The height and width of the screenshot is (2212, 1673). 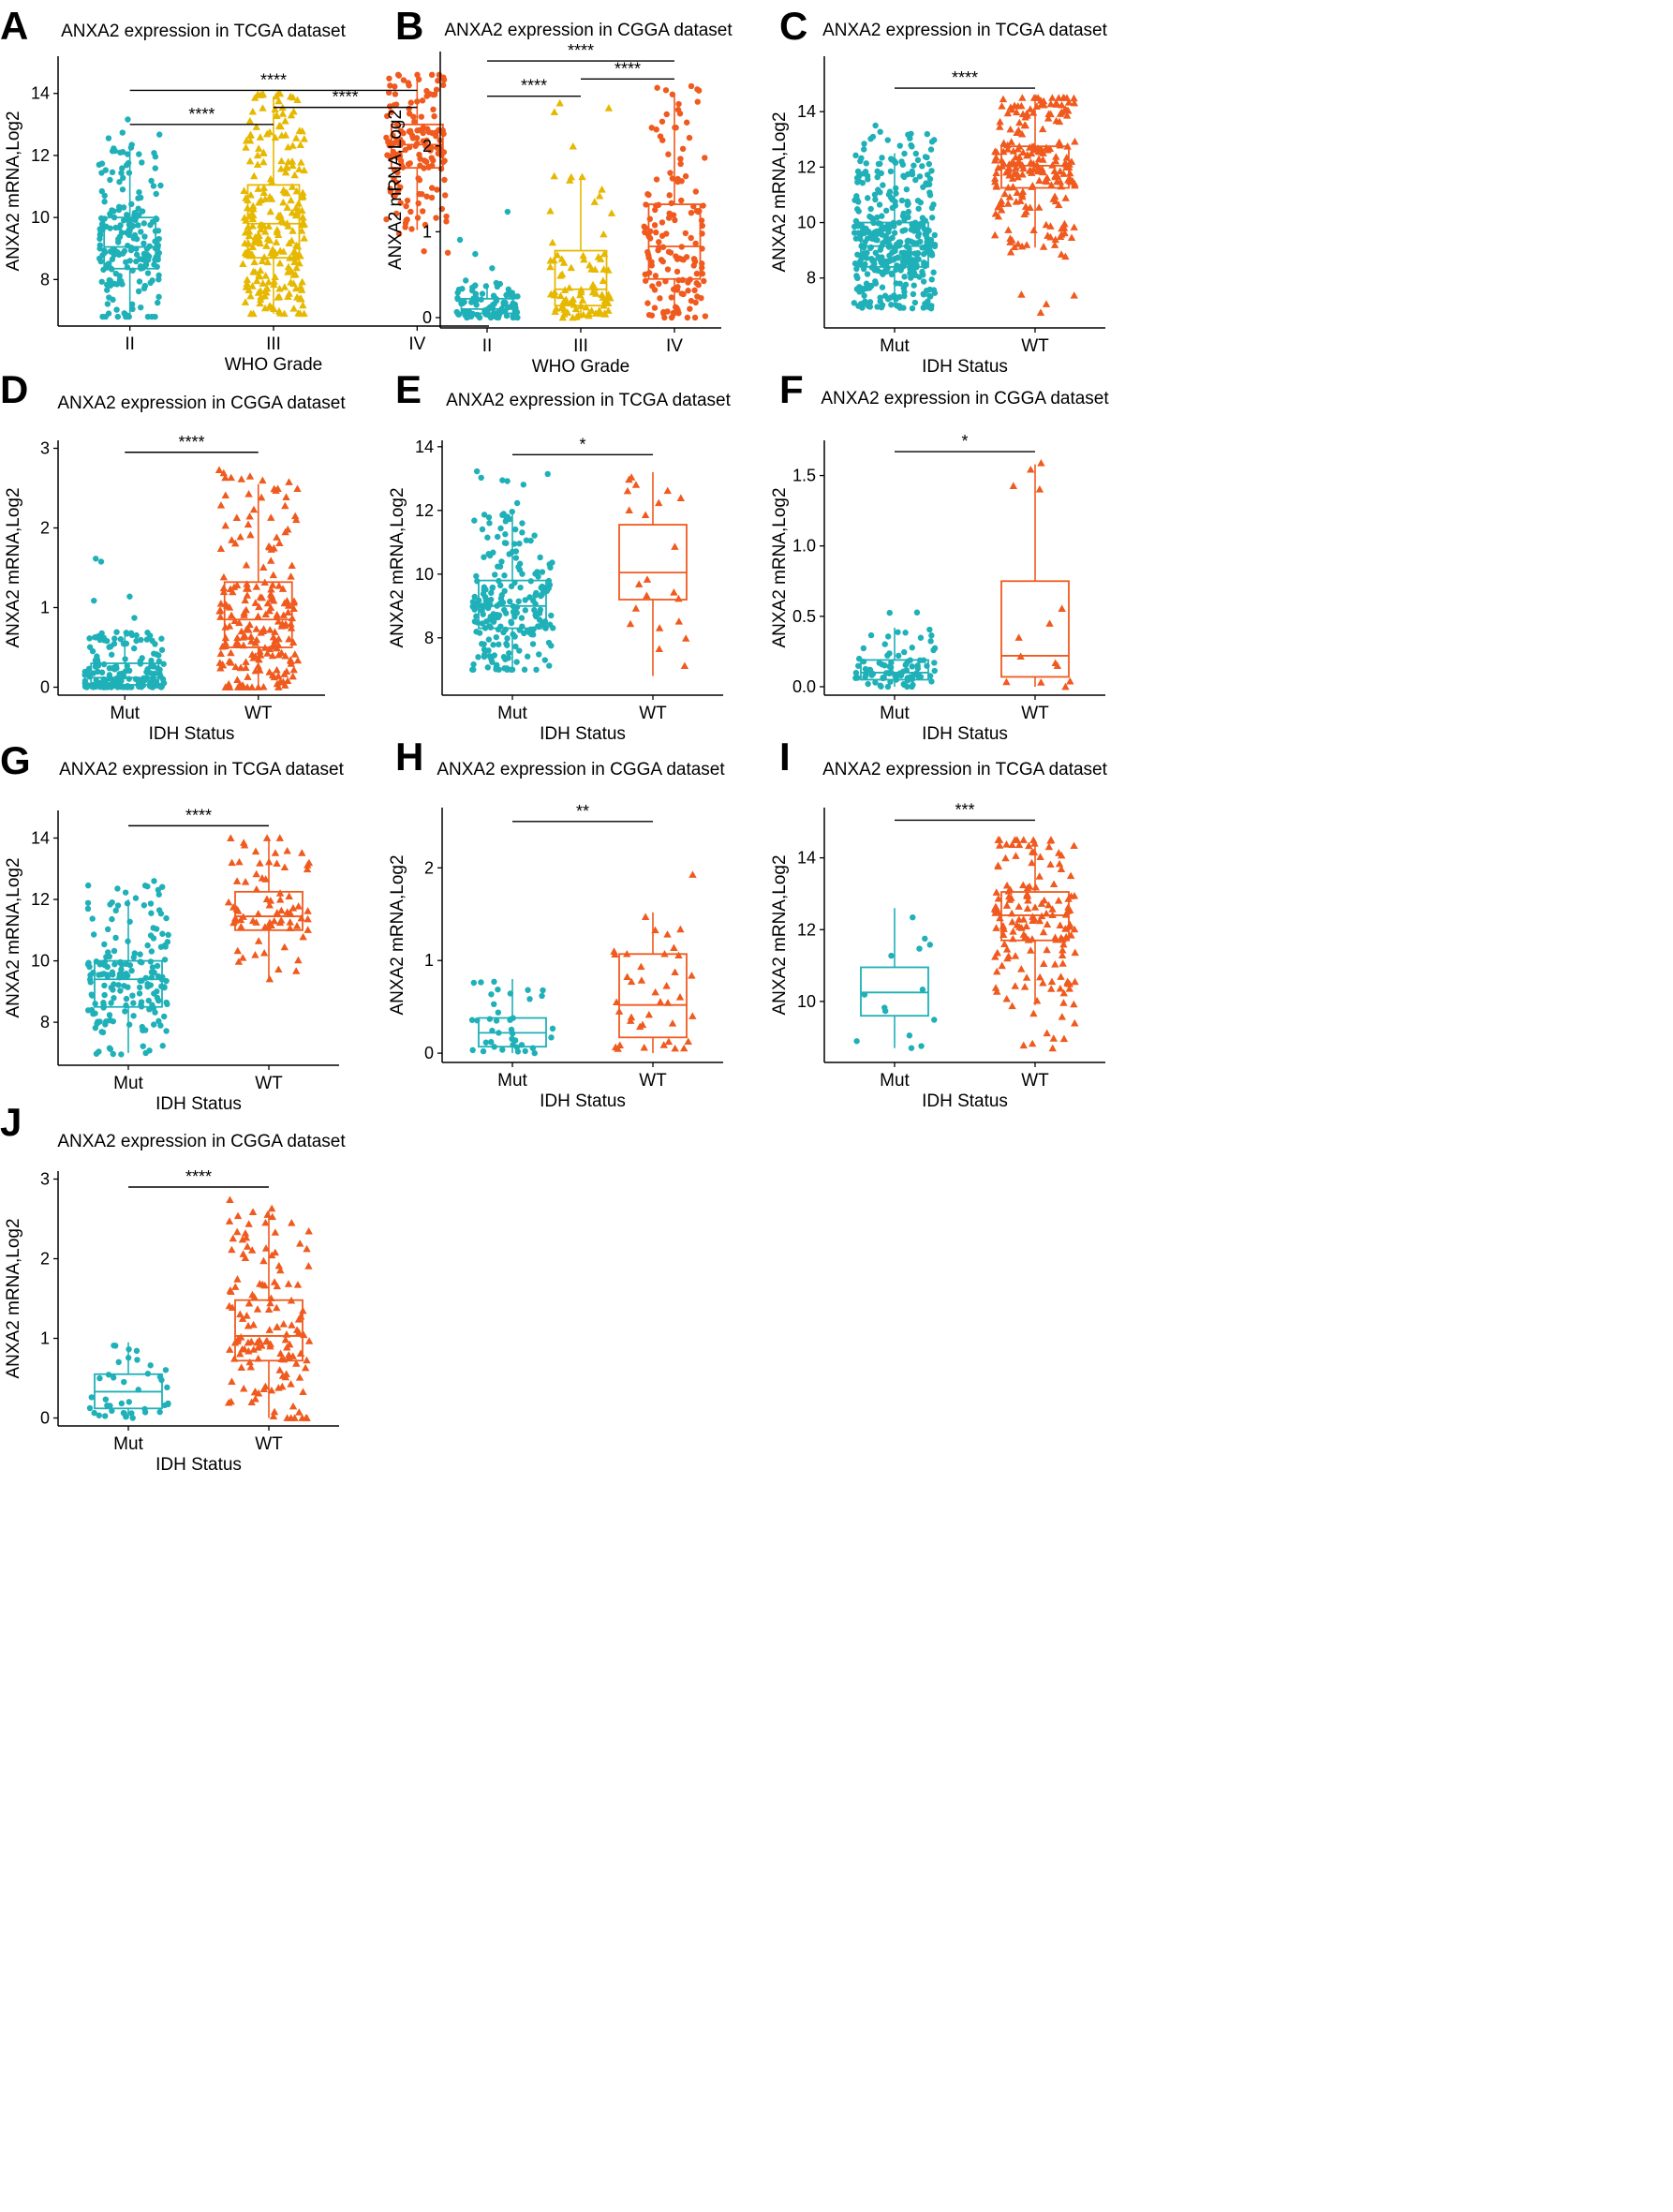 I want to click on group-wt, so click(x=269, y=1308).